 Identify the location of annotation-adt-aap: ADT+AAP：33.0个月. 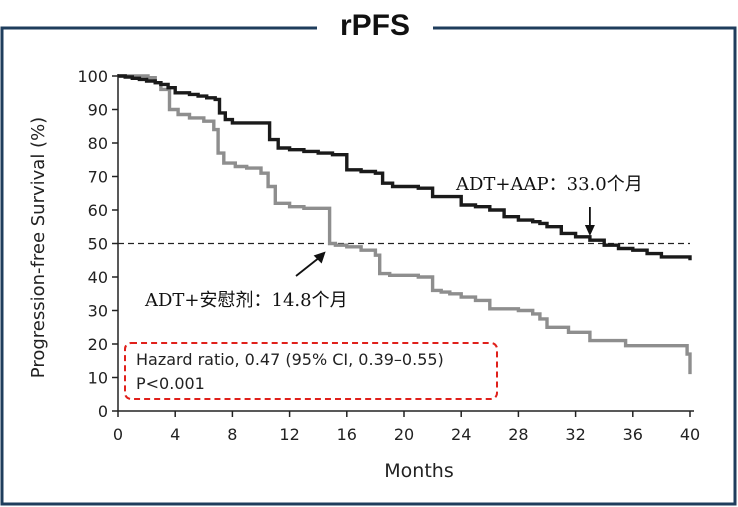
(549, 184).